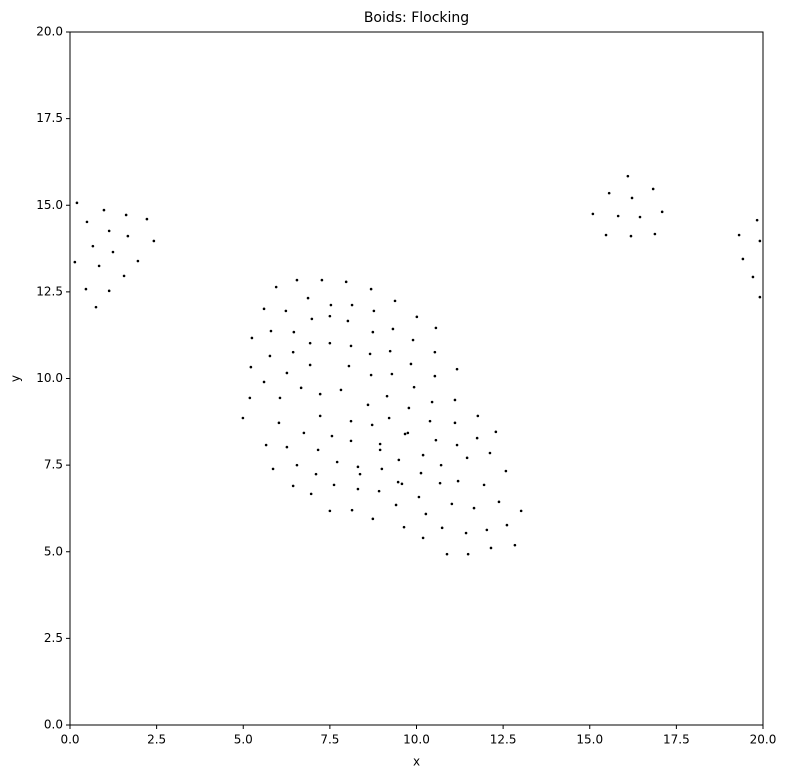 The width and height of the screenshot is (788, 778). Describe the element at coordinates (329, 740) in the screenshot. I see `x-tick-label: 7.5` at that location.